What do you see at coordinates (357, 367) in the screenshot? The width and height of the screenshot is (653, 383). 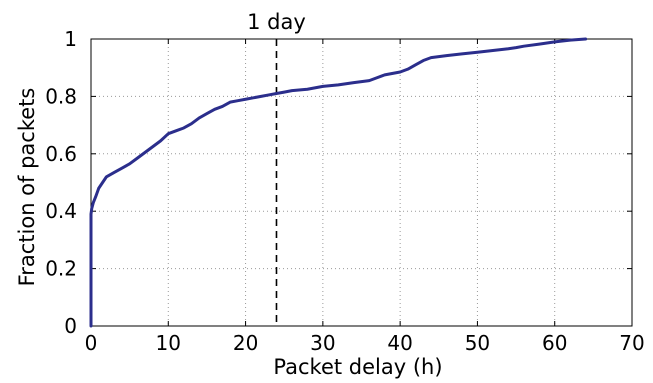 I see `x-axis-label: Packet delay (h)` at bounding box center [357, 367].